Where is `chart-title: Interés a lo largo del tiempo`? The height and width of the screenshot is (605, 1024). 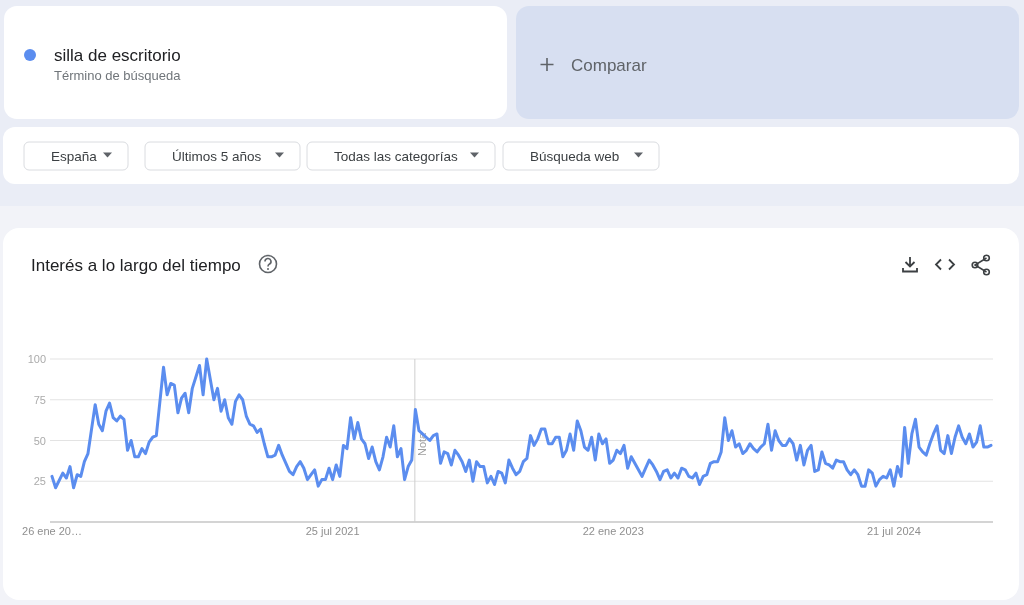
chart-title: Interés a lo largo del tiempo is located at coordinates (136, 265).